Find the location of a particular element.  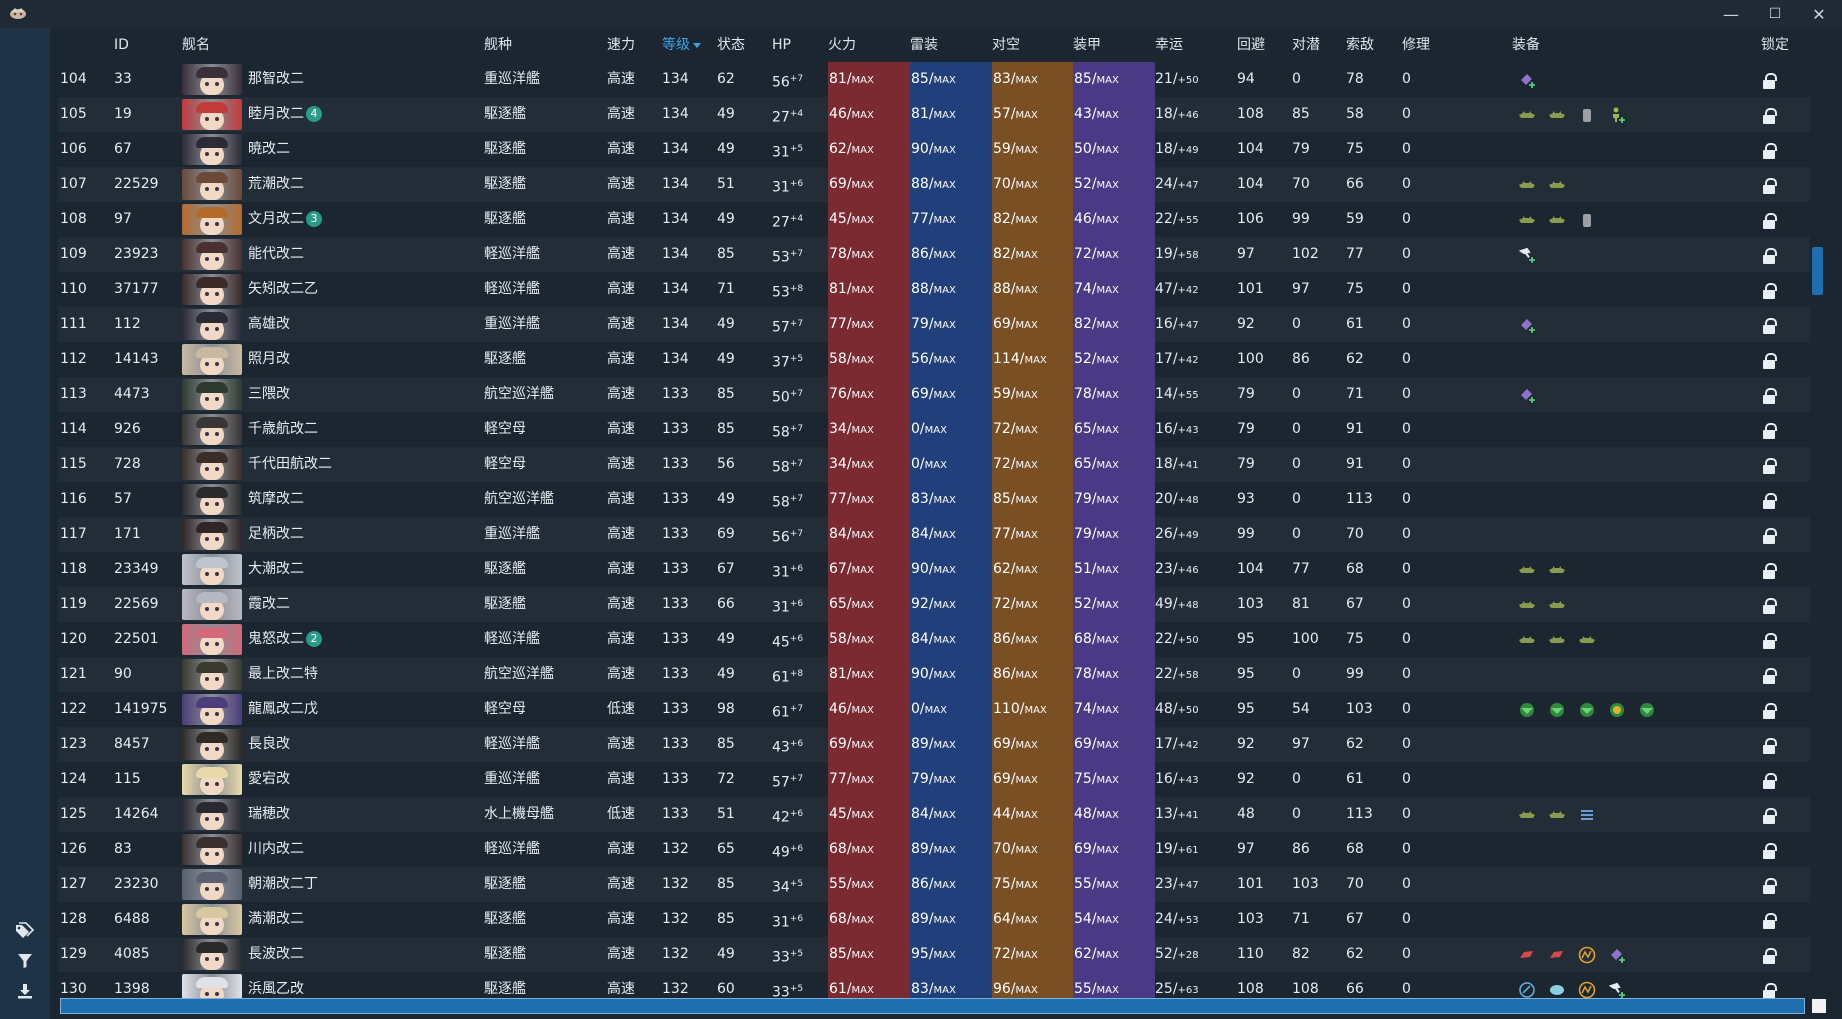

ship-name: 筑摩改二 is located at coordinates (276, 499).